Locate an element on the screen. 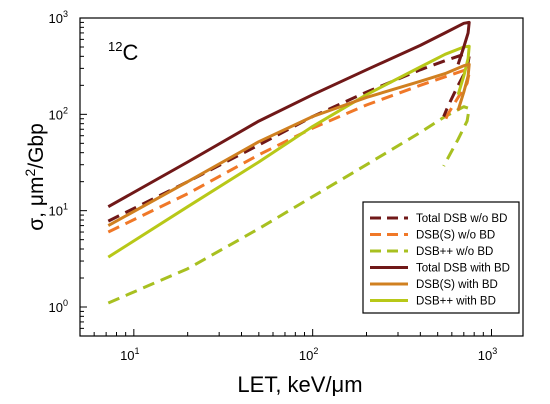 Image resolution: width=550 pixels, height=404 pixels. y-tick-exp: 1 is located at coordinates (65, 207).